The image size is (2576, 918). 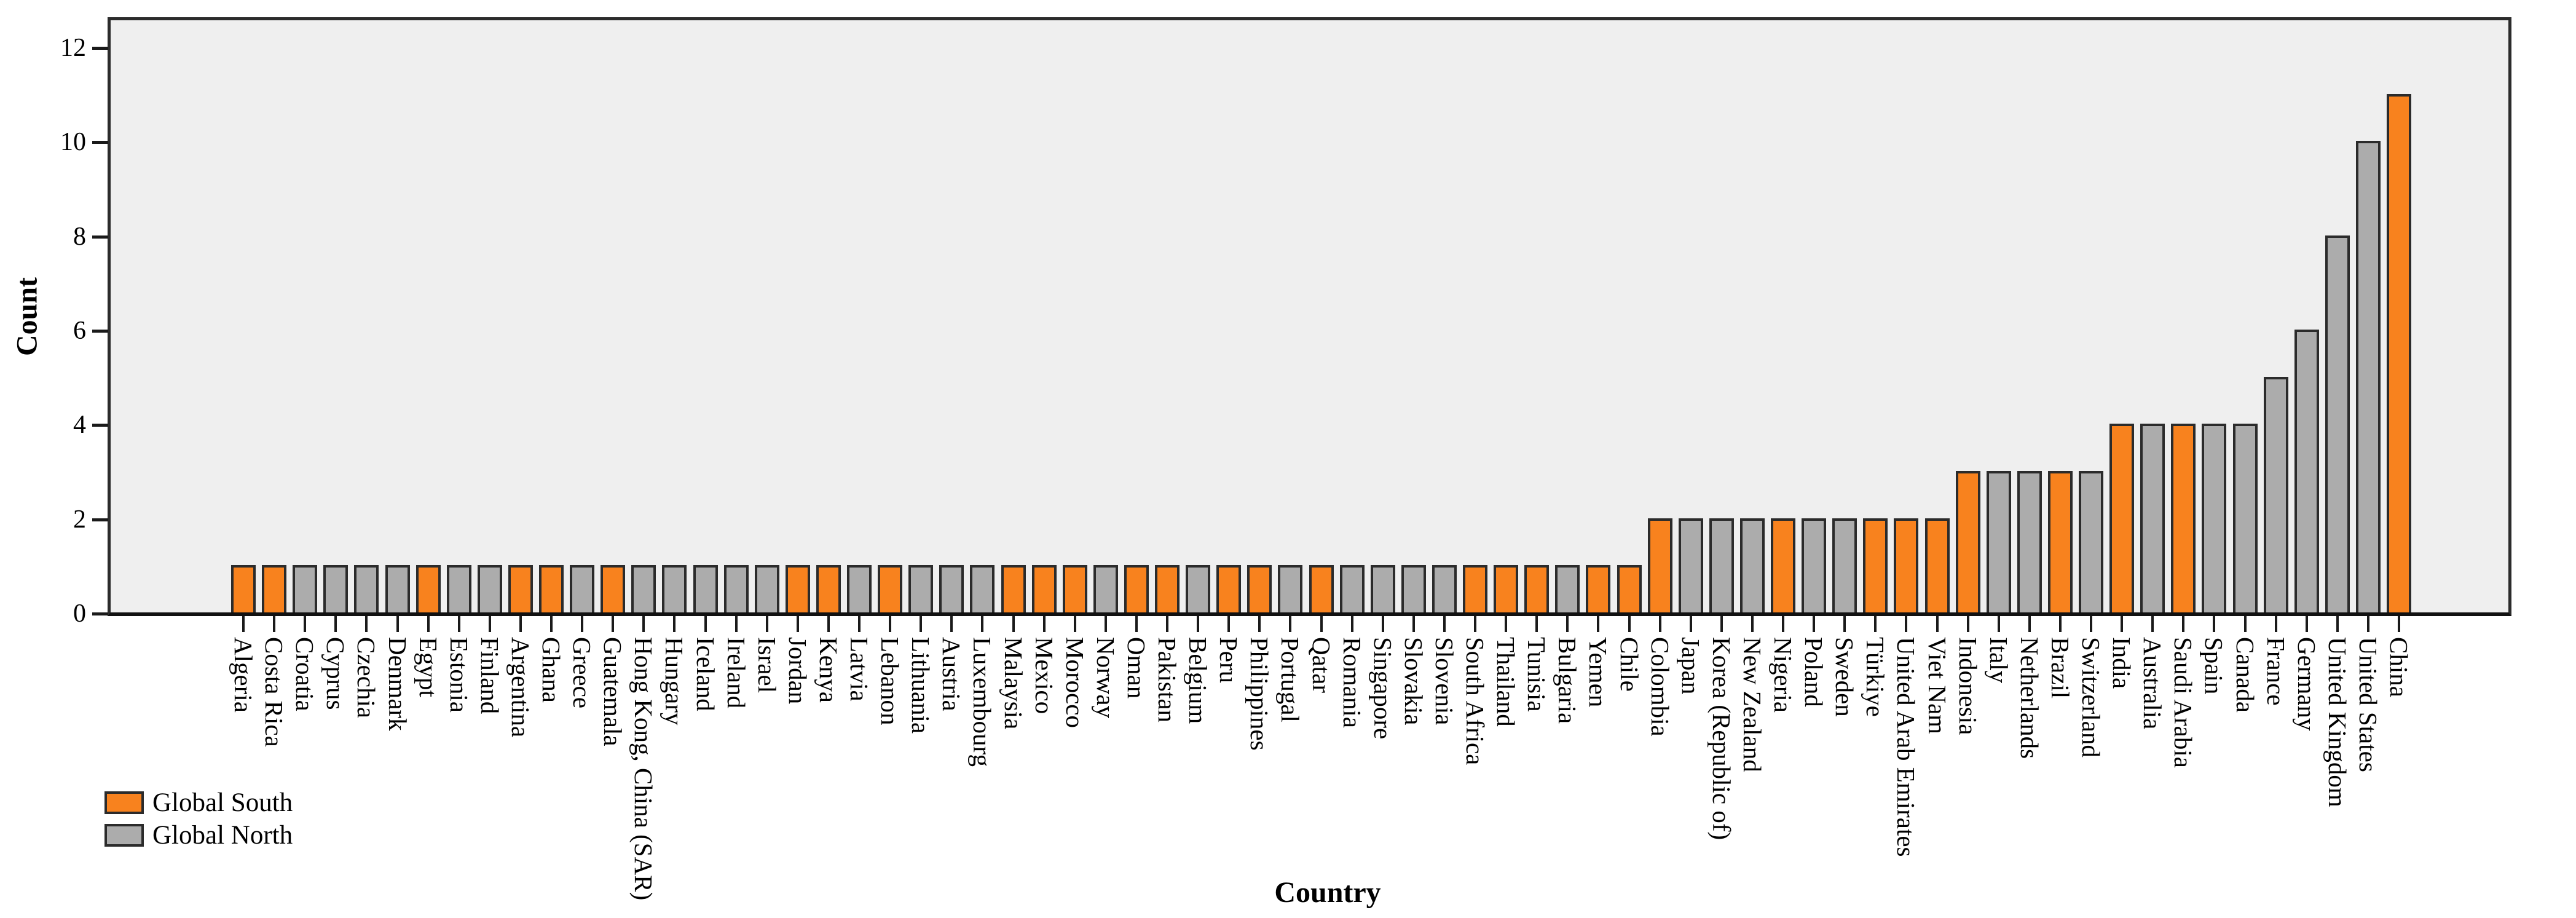 What do you see at coordinates (1568, 588) in the screenshot?
I see `bar-bulgaria` at bounding box center [1568, 588].